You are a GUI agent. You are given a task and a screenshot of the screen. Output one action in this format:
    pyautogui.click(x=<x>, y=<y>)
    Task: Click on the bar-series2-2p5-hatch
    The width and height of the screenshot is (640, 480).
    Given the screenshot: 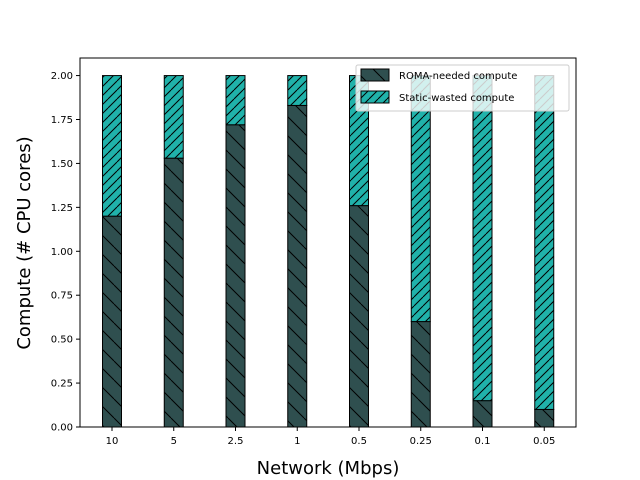 What is the action you would take?
    pyautogui.click(x=235, y=100)
    